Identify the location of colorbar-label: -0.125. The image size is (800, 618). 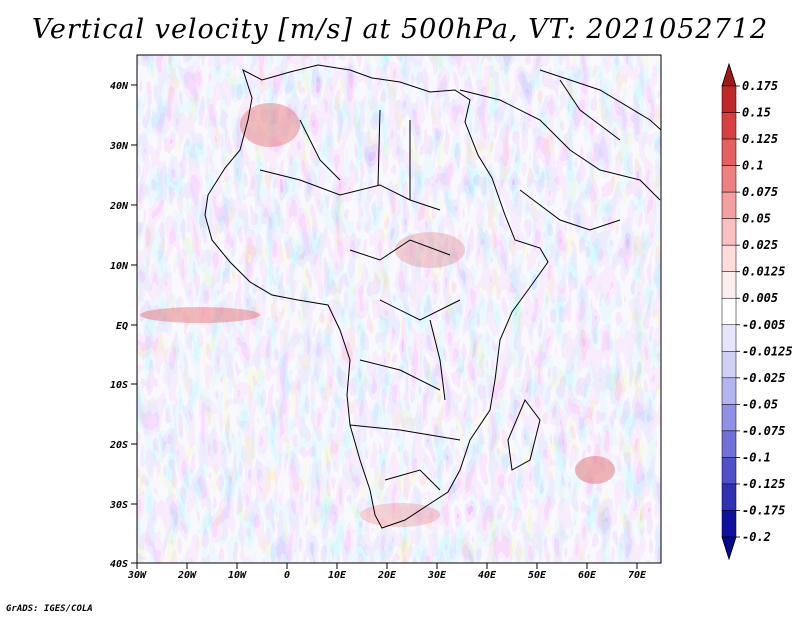
(763, 484).